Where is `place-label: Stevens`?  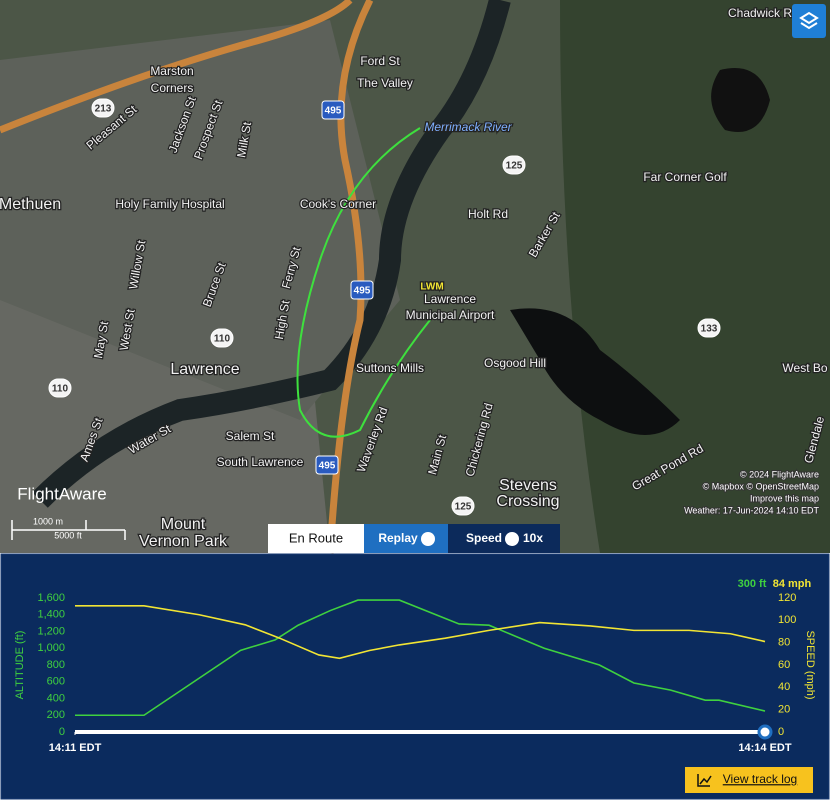 place-label: Stevens is located at coordinates (528, 485).